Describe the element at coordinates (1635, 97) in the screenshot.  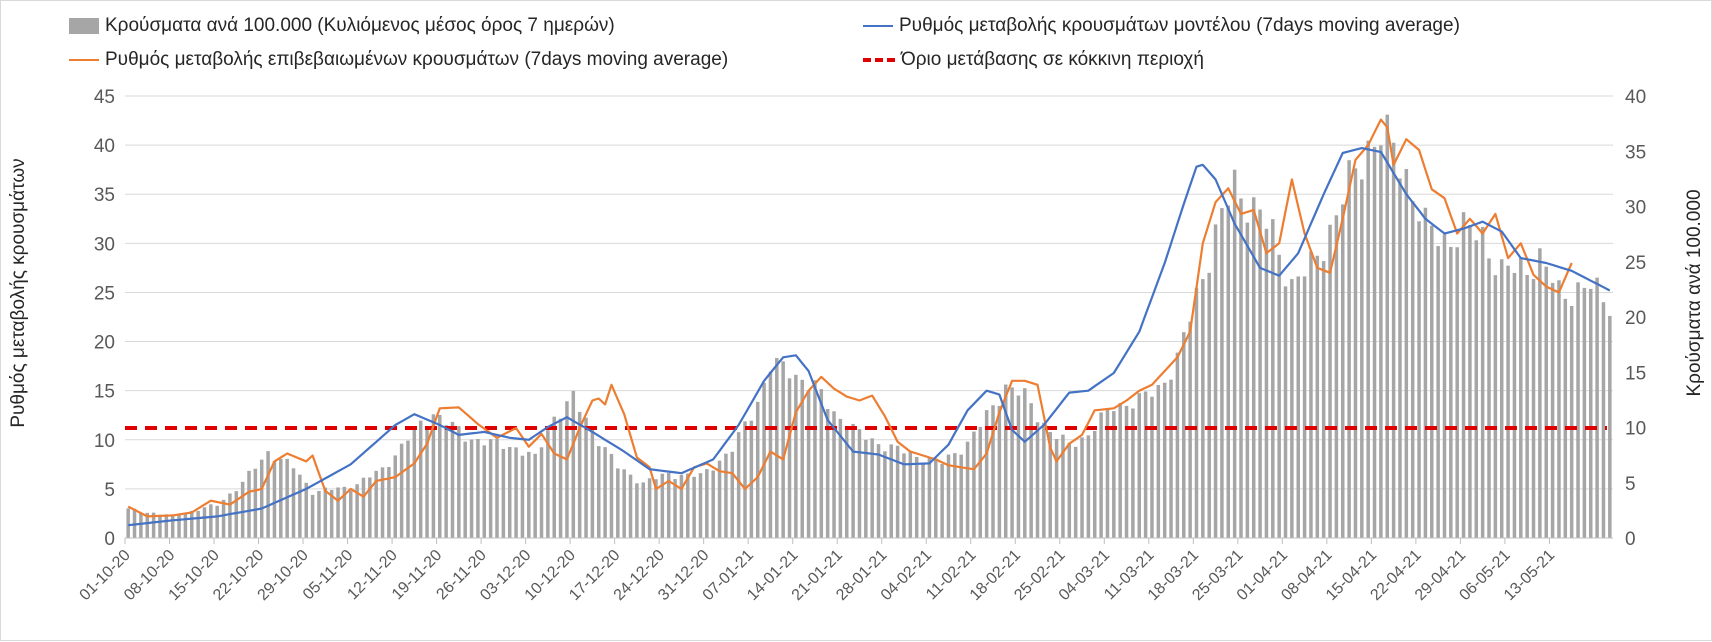
I see `y-right-tick-label: 40` at that location.